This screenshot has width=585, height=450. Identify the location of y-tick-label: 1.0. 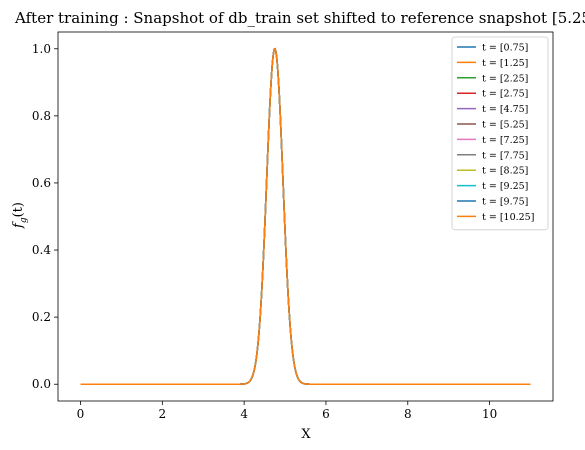
(41, 49).